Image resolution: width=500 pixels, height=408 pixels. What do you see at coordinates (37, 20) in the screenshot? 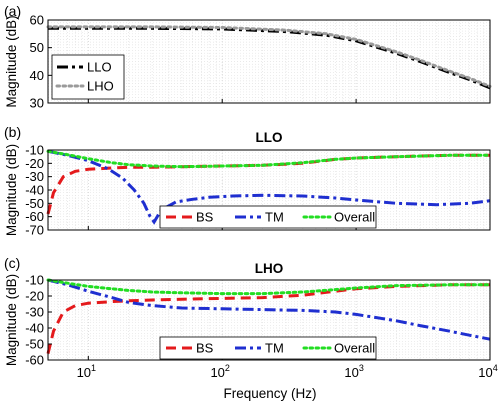
I see `y-tick-label: 60` at bounding box center [37, 20].